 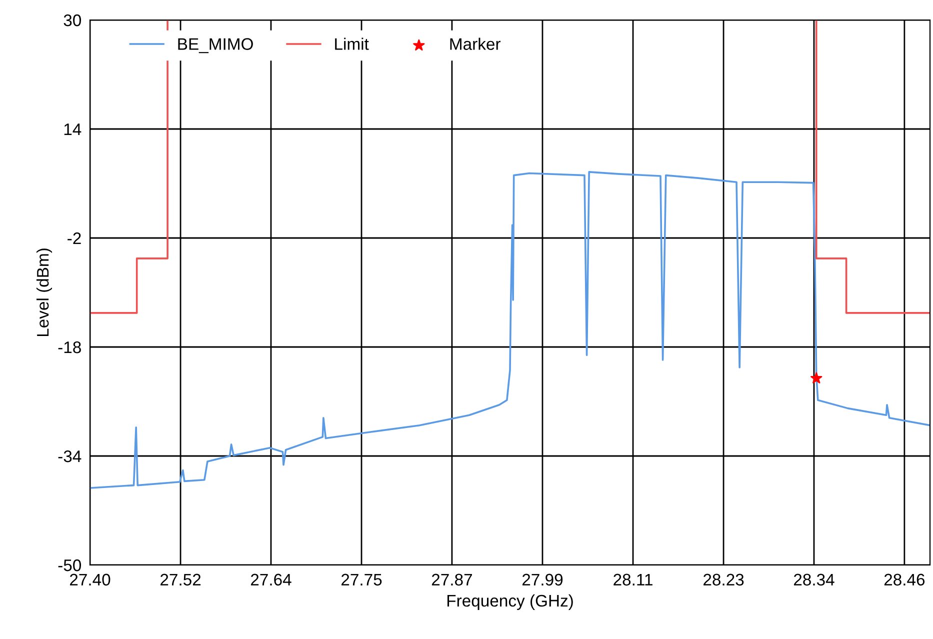 What do you see at coordinates (271, 580) in the screenshot?
I see `x-tick-label: 27.64` at bounding box center [271, 580].